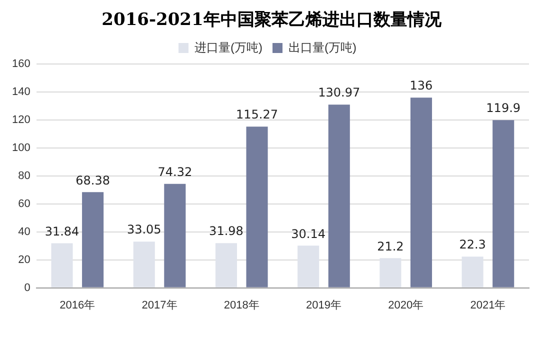 The image size is (543, 344). I want to click on x-tick-label: 2017年, so click(160, 305).